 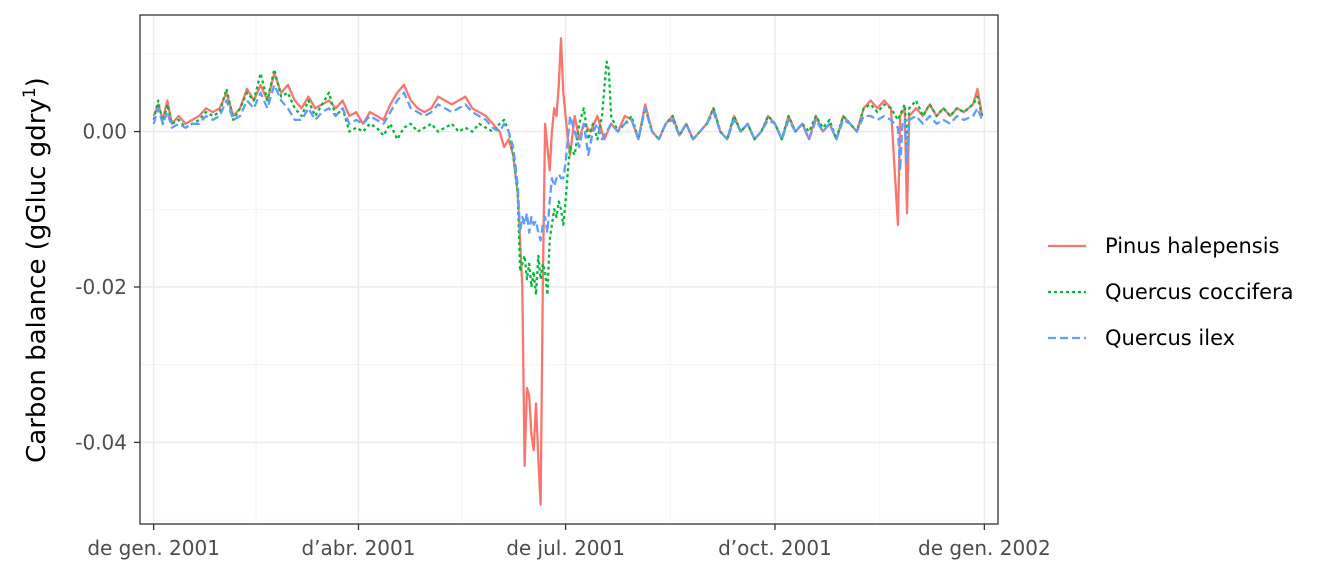 I want to click on x-tick-label: de gen. 2002, so click(x=984, y=548).